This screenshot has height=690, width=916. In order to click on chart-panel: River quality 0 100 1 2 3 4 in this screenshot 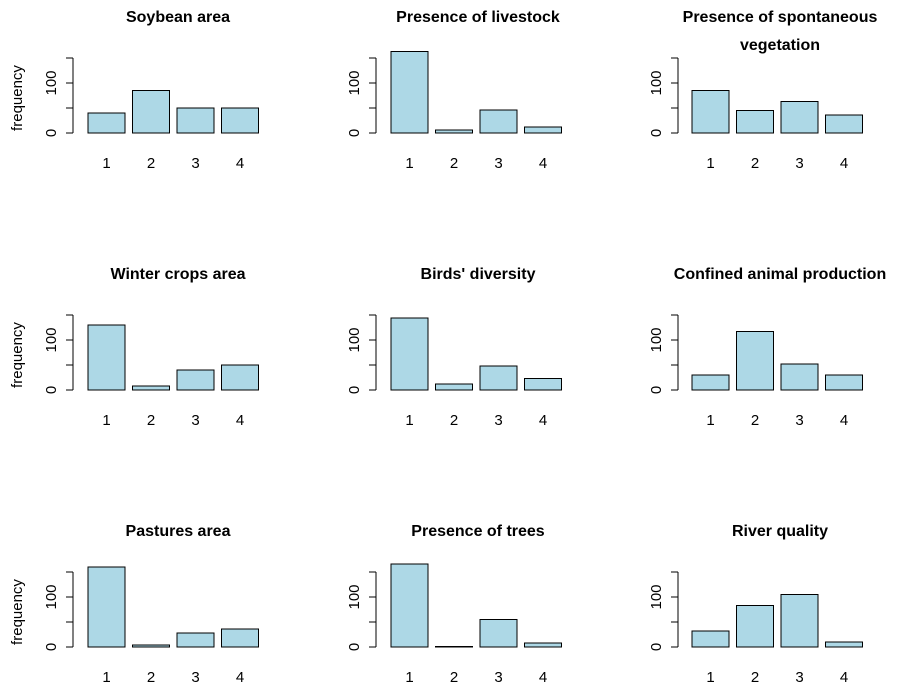, I will do `click(755, 604)`.